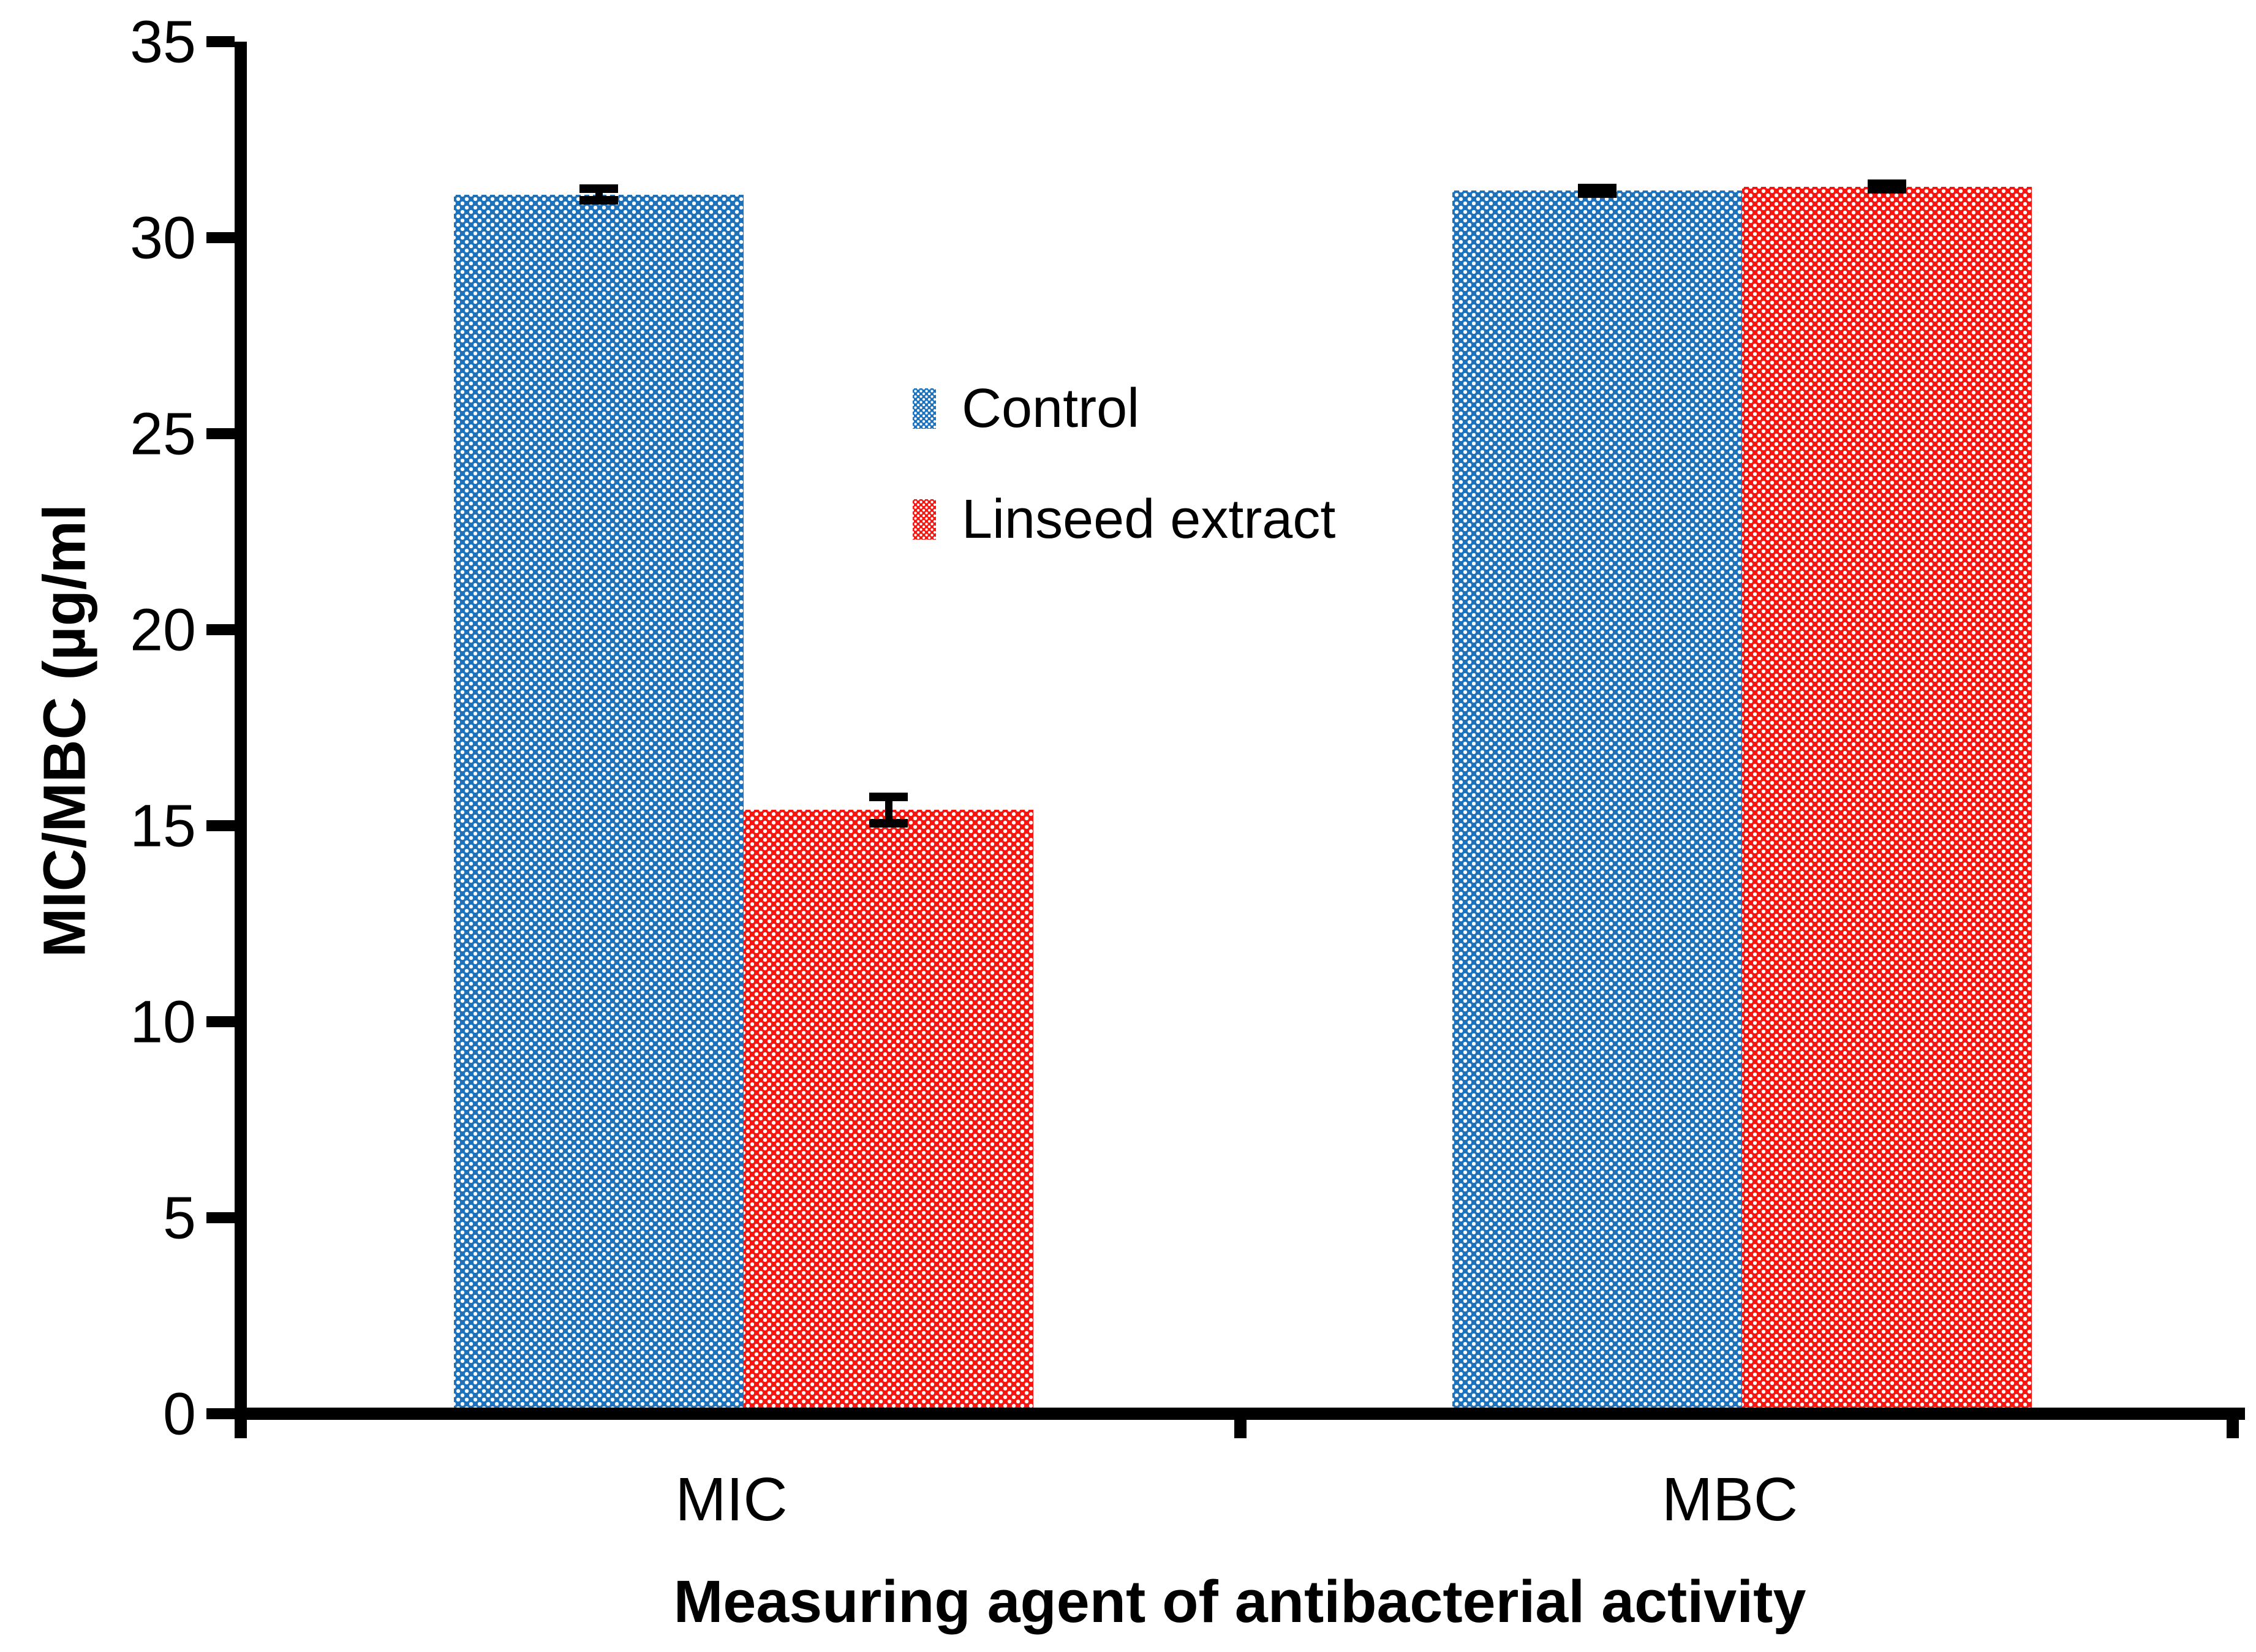 The height and width of the screenshot is (1652, 2256). Describe the element at coordinates (241, 731) in the screenshot. I see `y-axis-line` at that location.